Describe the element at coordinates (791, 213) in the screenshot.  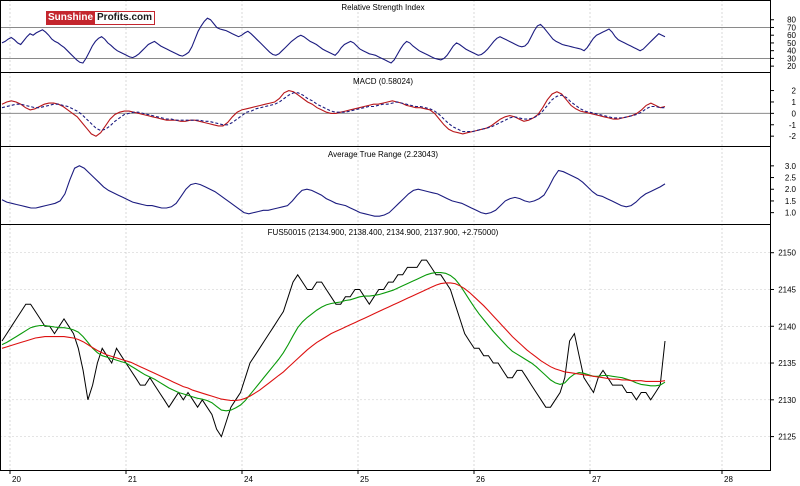
I see `ytick-label-2-0: 1.0` at that location.